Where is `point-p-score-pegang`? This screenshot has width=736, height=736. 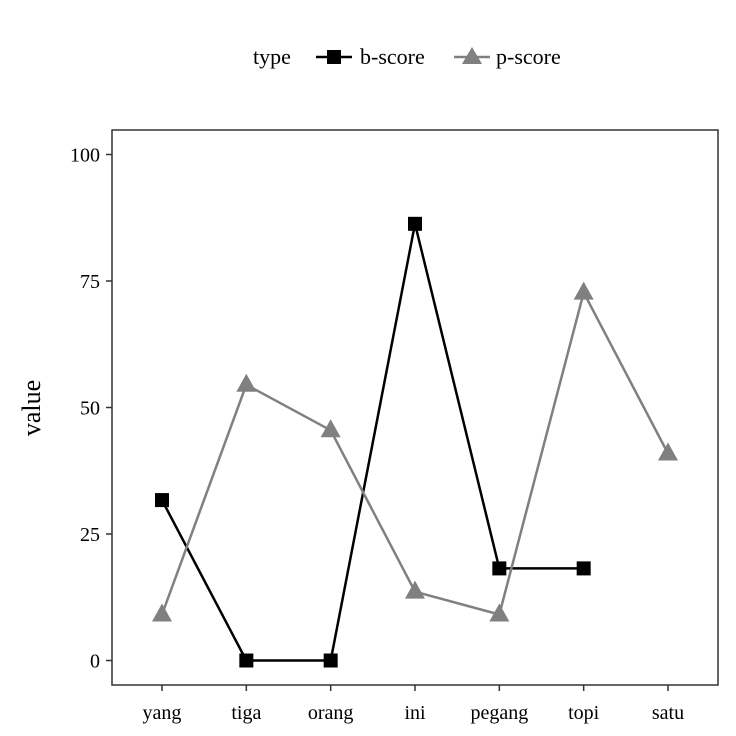
point-p-score-pegang is located at coordinates (499, 612).